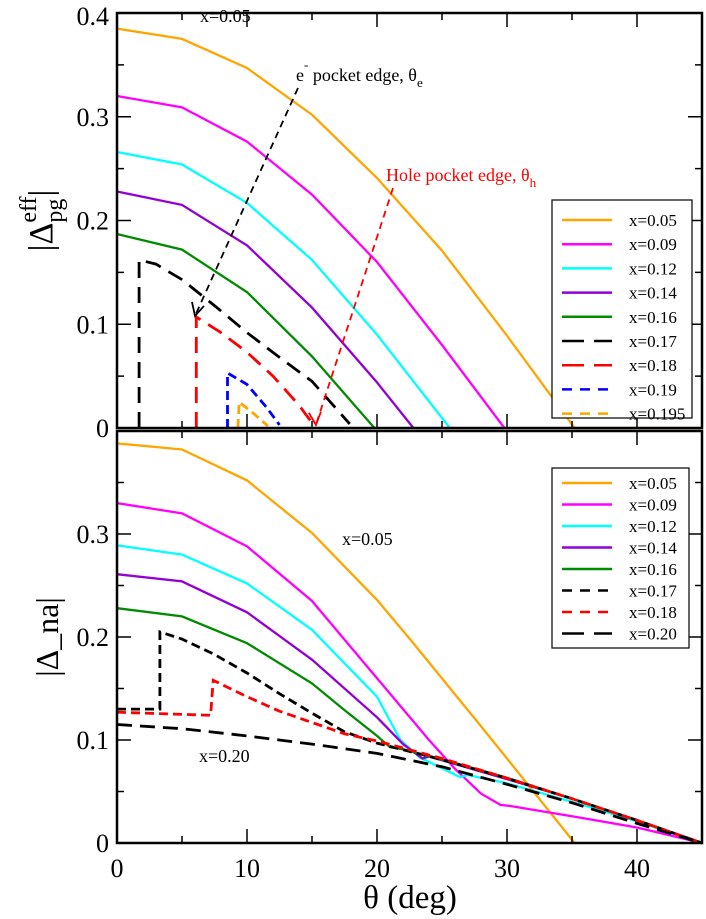 Image resolution: width=706 pixels, height=919 pixels. Describe the element at coordinates (41, 193) in the screenshot. I see `y-axis-label-end: |` at that location.